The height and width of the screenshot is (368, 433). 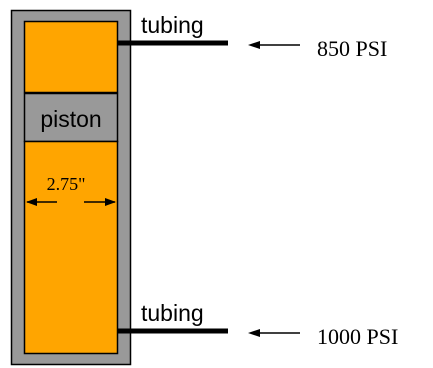 I want to click on upper-pressure-arrow, so click(x=274, y=45).